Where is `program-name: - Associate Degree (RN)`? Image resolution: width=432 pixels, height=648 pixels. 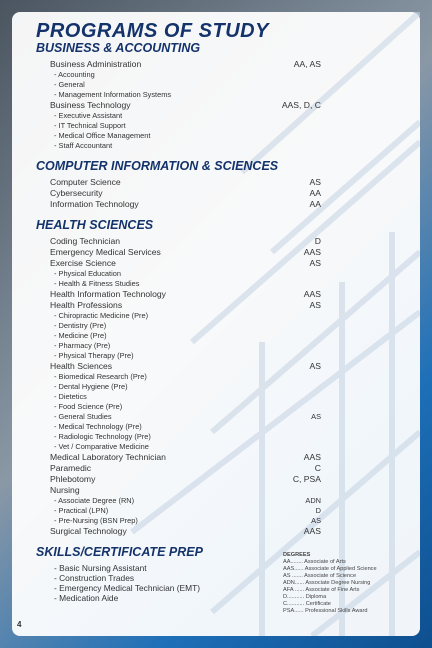
program-name: - Associate Degree (RN) is located at coordinates (94, 500).